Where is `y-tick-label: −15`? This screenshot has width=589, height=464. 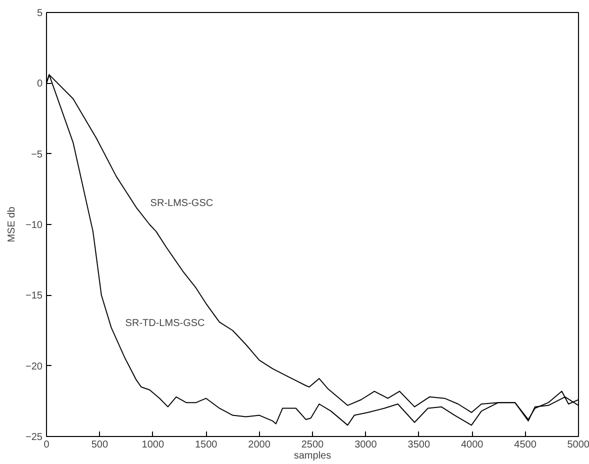
y-tick-label: −15 is located at coordinates (34, 296).